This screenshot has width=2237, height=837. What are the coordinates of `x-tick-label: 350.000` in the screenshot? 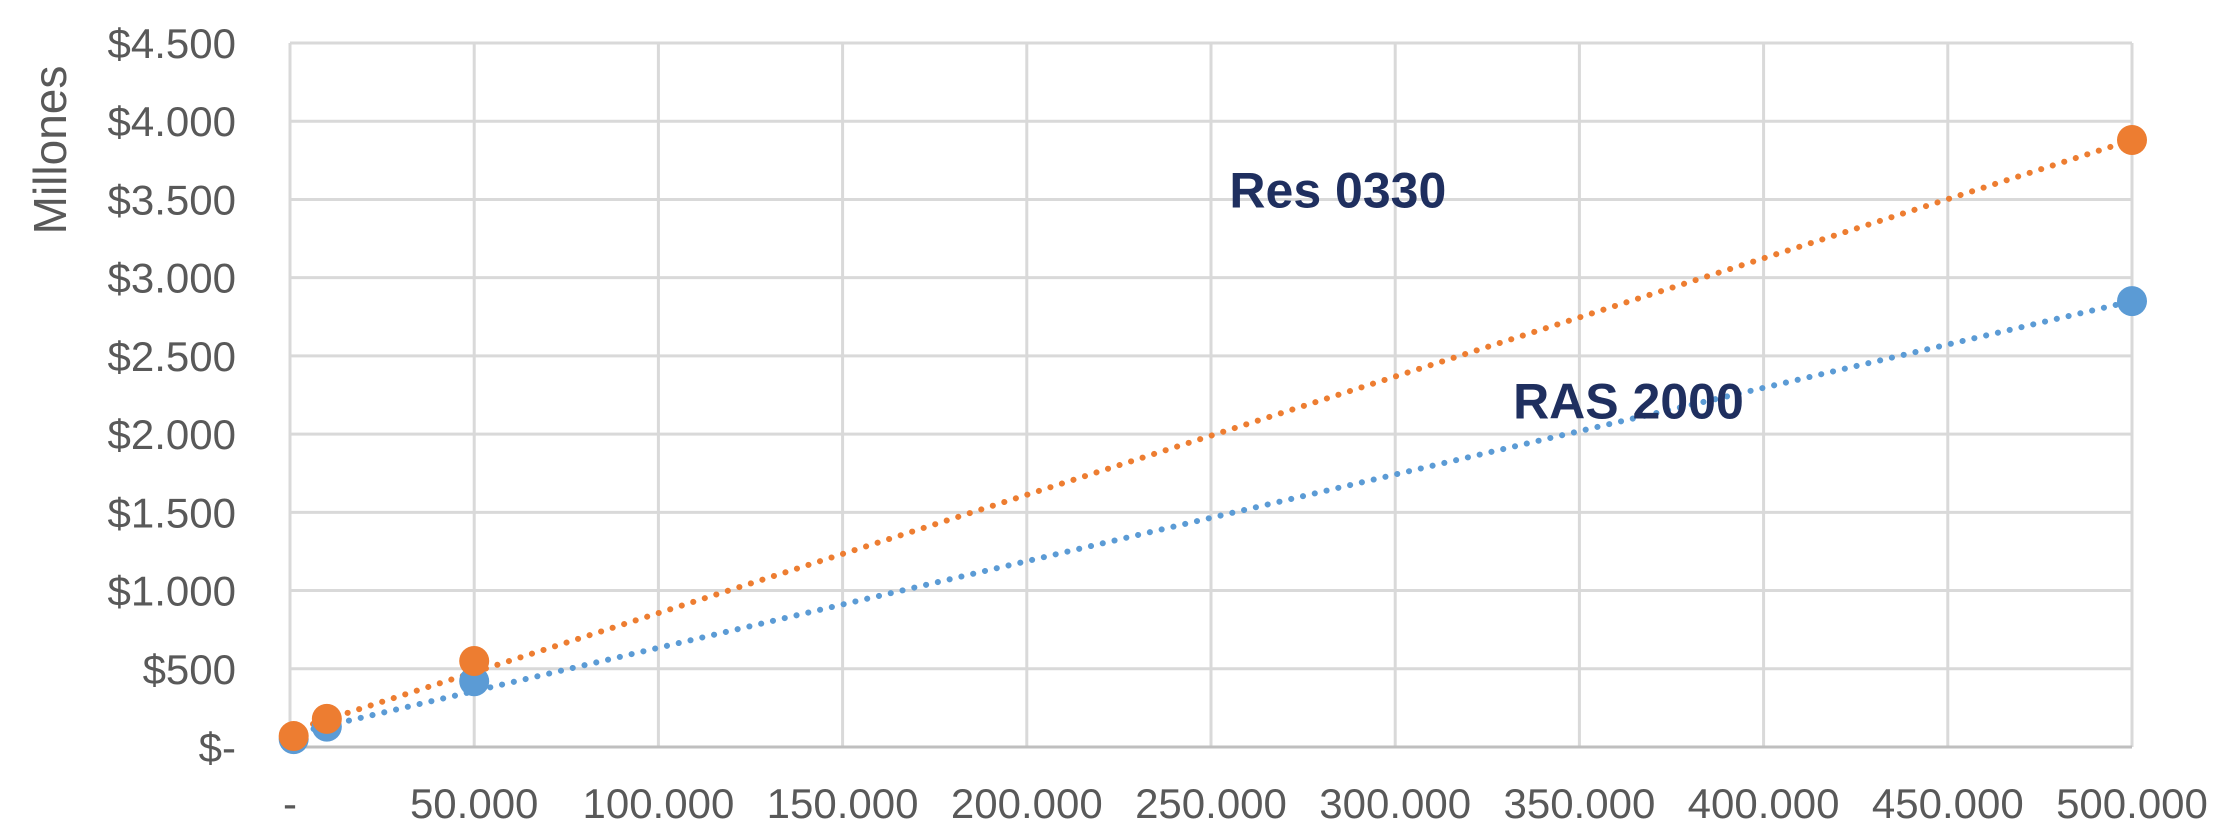 It's located at (1579, 803).